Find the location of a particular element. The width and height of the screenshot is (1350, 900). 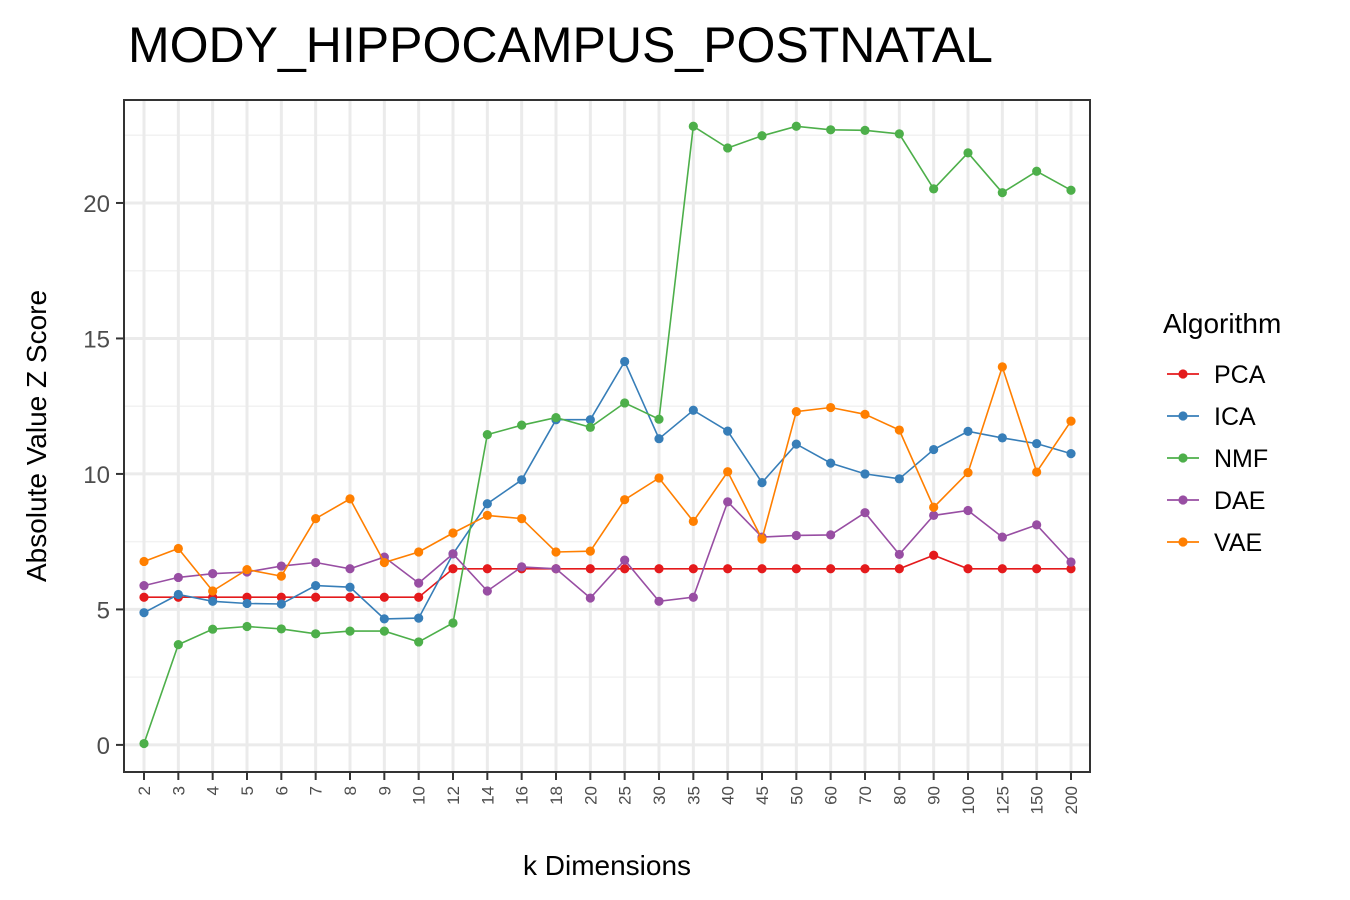

legend-label: NMF is located at coordinates (1241, 459).